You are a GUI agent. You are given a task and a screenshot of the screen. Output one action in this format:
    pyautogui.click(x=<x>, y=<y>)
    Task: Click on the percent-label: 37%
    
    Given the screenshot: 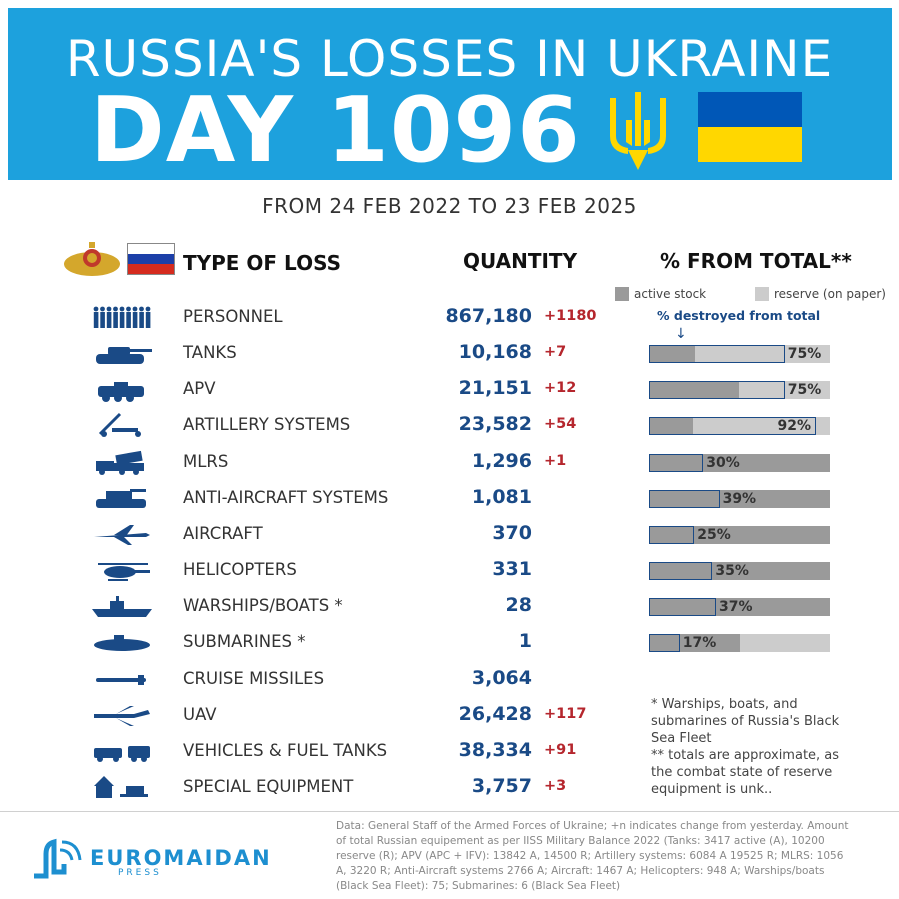 What is the action you would take?
    pyautogui.click(x=735, y=607)
    